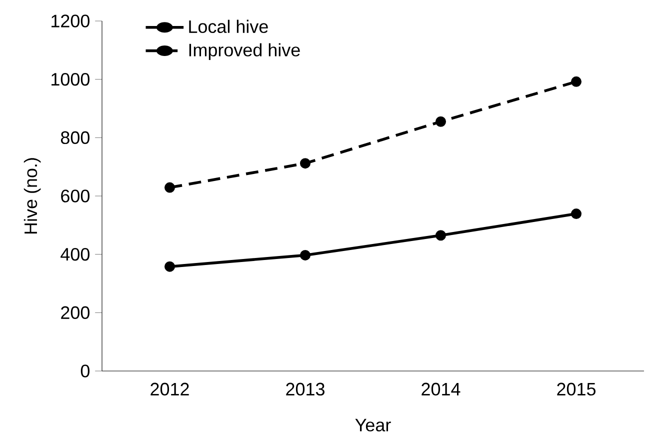 The image size is (646, 437). What do you see at coordinates (75, 254) in the screenshot?
I see `y-tick-label: 400` at bounding box center [75, 254].